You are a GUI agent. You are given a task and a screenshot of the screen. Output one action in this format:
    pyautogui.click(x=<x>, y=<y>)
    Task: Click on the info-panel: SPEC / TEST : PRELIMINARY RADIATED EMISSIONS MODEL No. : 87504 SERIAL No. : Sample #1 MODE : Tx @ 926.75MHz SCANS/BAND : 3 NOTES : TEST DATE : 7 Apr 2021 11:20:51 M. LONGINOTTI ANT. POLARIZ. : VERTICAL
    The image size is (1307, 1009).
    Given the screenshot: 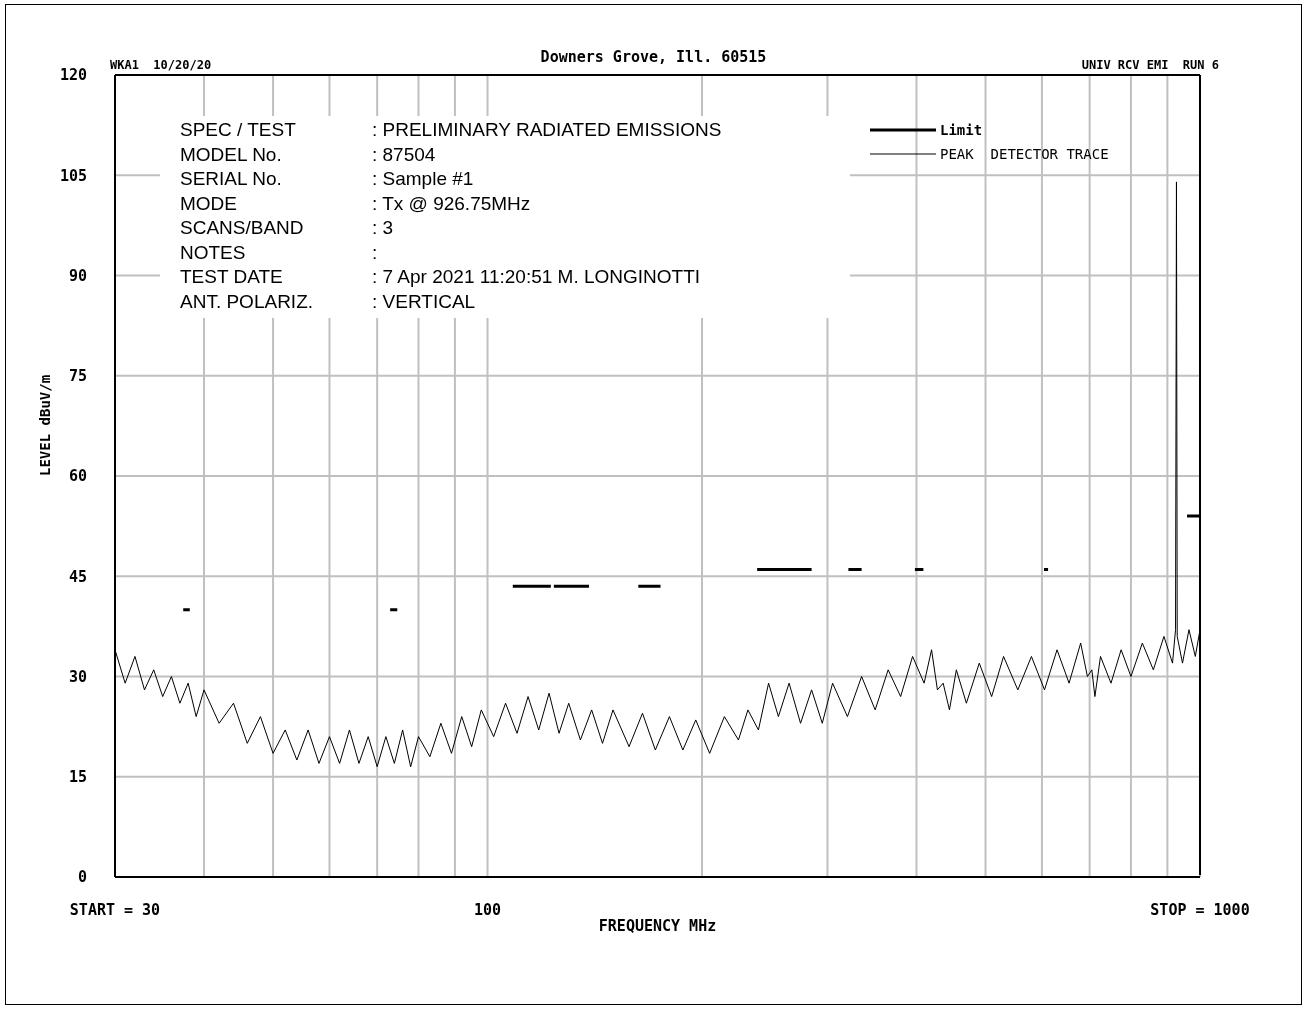 What is the action you would take?
    pyautogui.click(x=505, y=217)
    